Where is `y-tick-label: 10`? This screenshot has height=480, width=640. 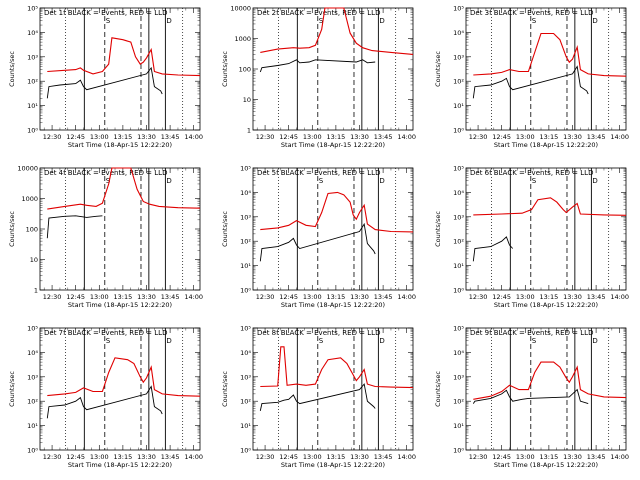
y-tick-label: 10 is located at coordinates (34, 260).